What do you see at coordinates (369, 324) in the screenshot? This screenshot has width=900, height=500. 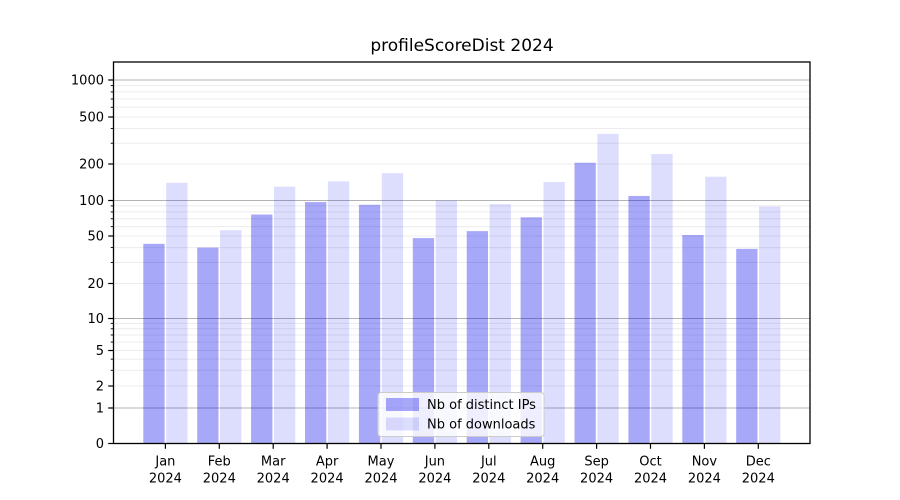 I see `bar-distinct-ips-may` at bounding box center [369, 324].